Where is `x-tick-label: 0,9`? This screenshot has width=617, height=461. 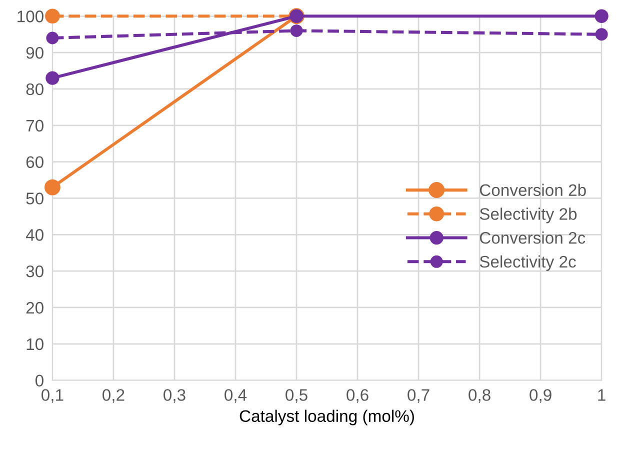
x-tick-label: 0,9 is located at coordinates (541, 396).